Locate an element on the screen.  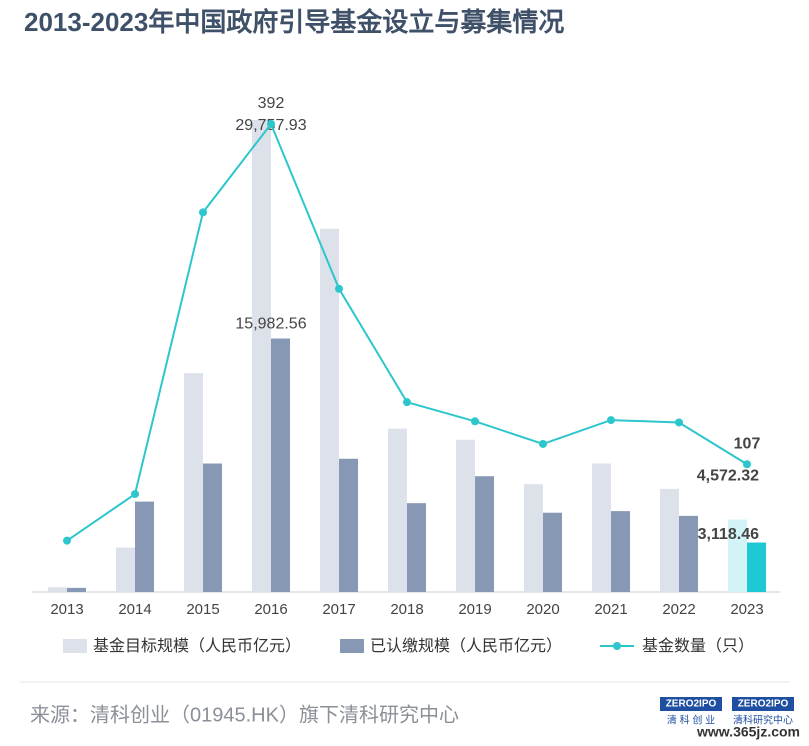
logo: ZERO2IPO 清 科 创 业 ZERO2IPO 清科研究中心 is located at coordinates (727, 712).